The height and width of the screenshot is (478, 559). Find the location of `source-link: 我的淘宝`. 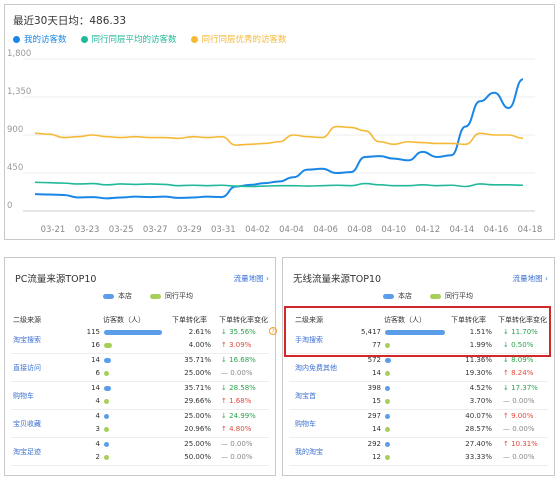

source-link: 我的淘宝 is located at coordinates (309, 452).